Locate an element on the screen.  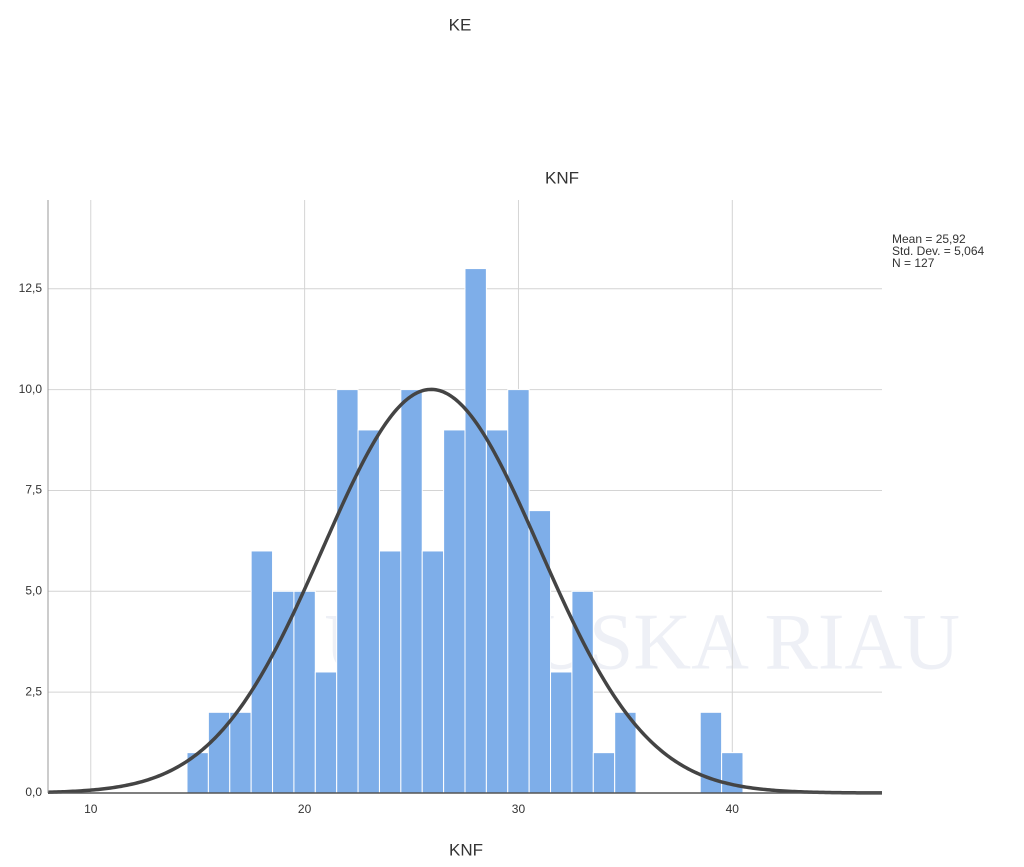
y-tick-label: 2,5 is located at coordinates (33, 691).